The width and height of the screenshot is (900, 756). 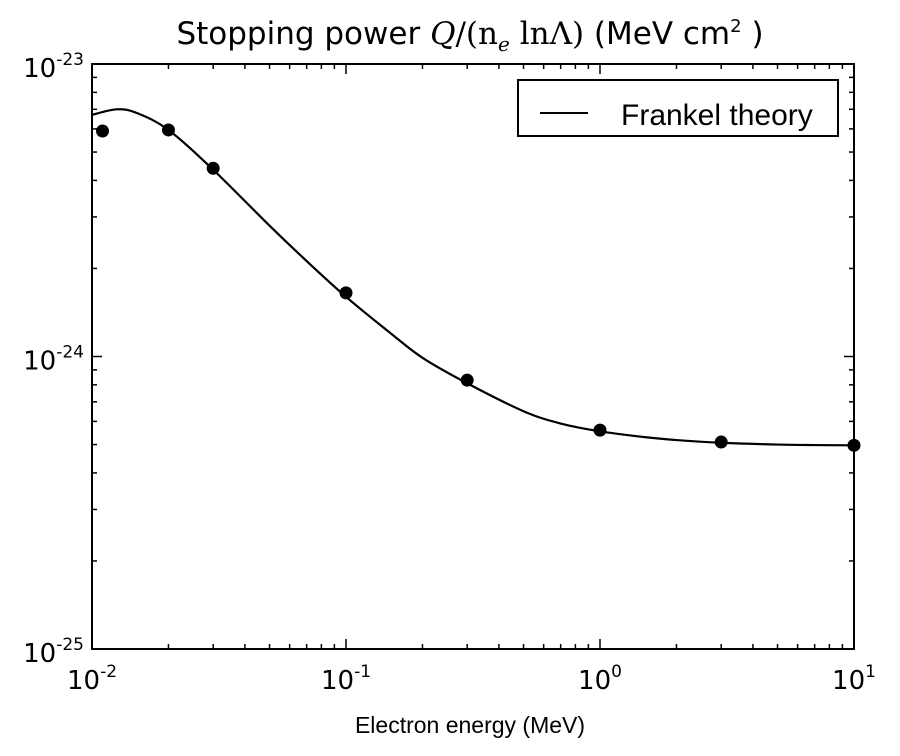 I want to click on x-tick-label: 10⁻², so click(x=92, y=679).